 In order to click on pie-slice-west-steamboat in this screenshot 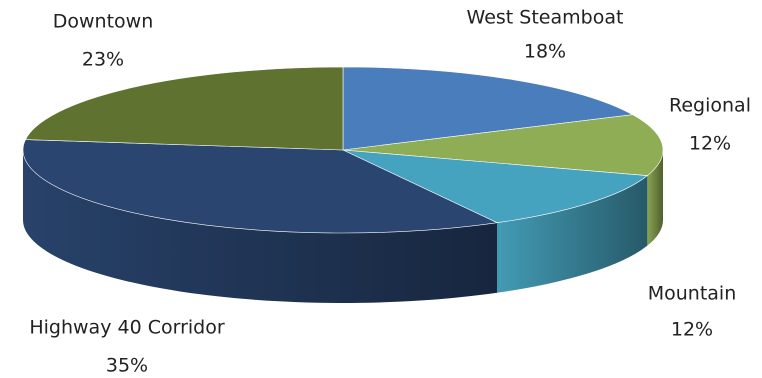, I will do `click(488, 108)`.